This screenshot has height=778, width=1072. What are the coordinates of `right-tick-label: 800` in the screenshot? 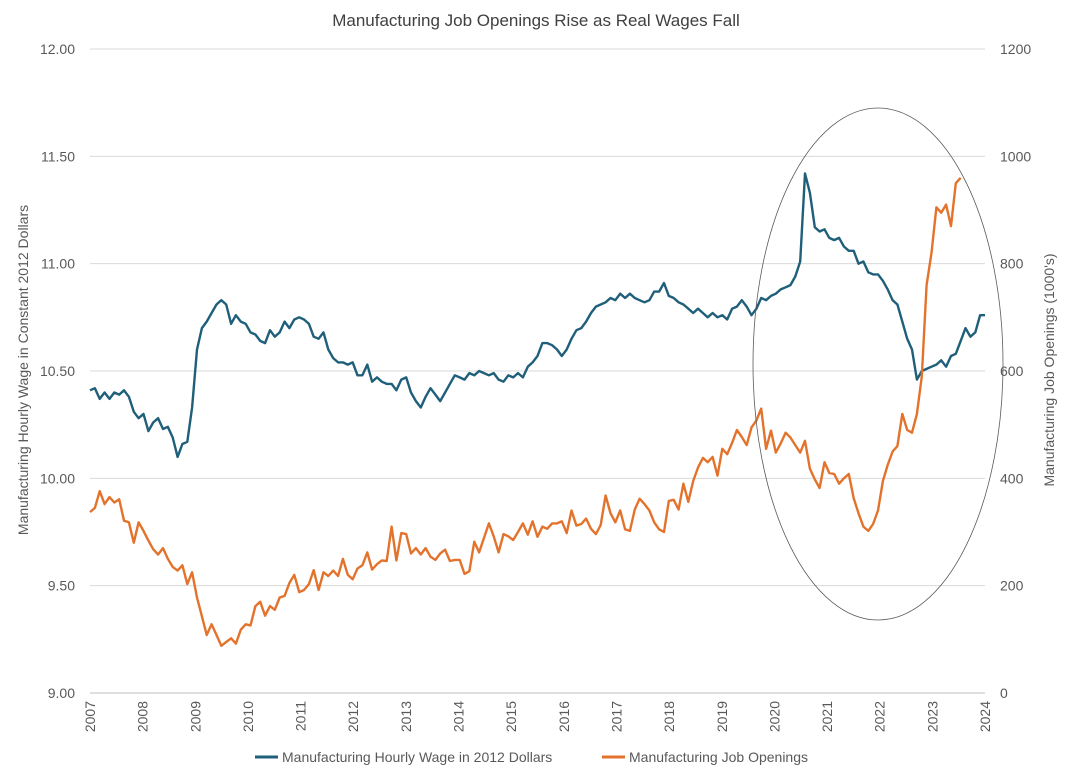 It's located at (1012, 264).